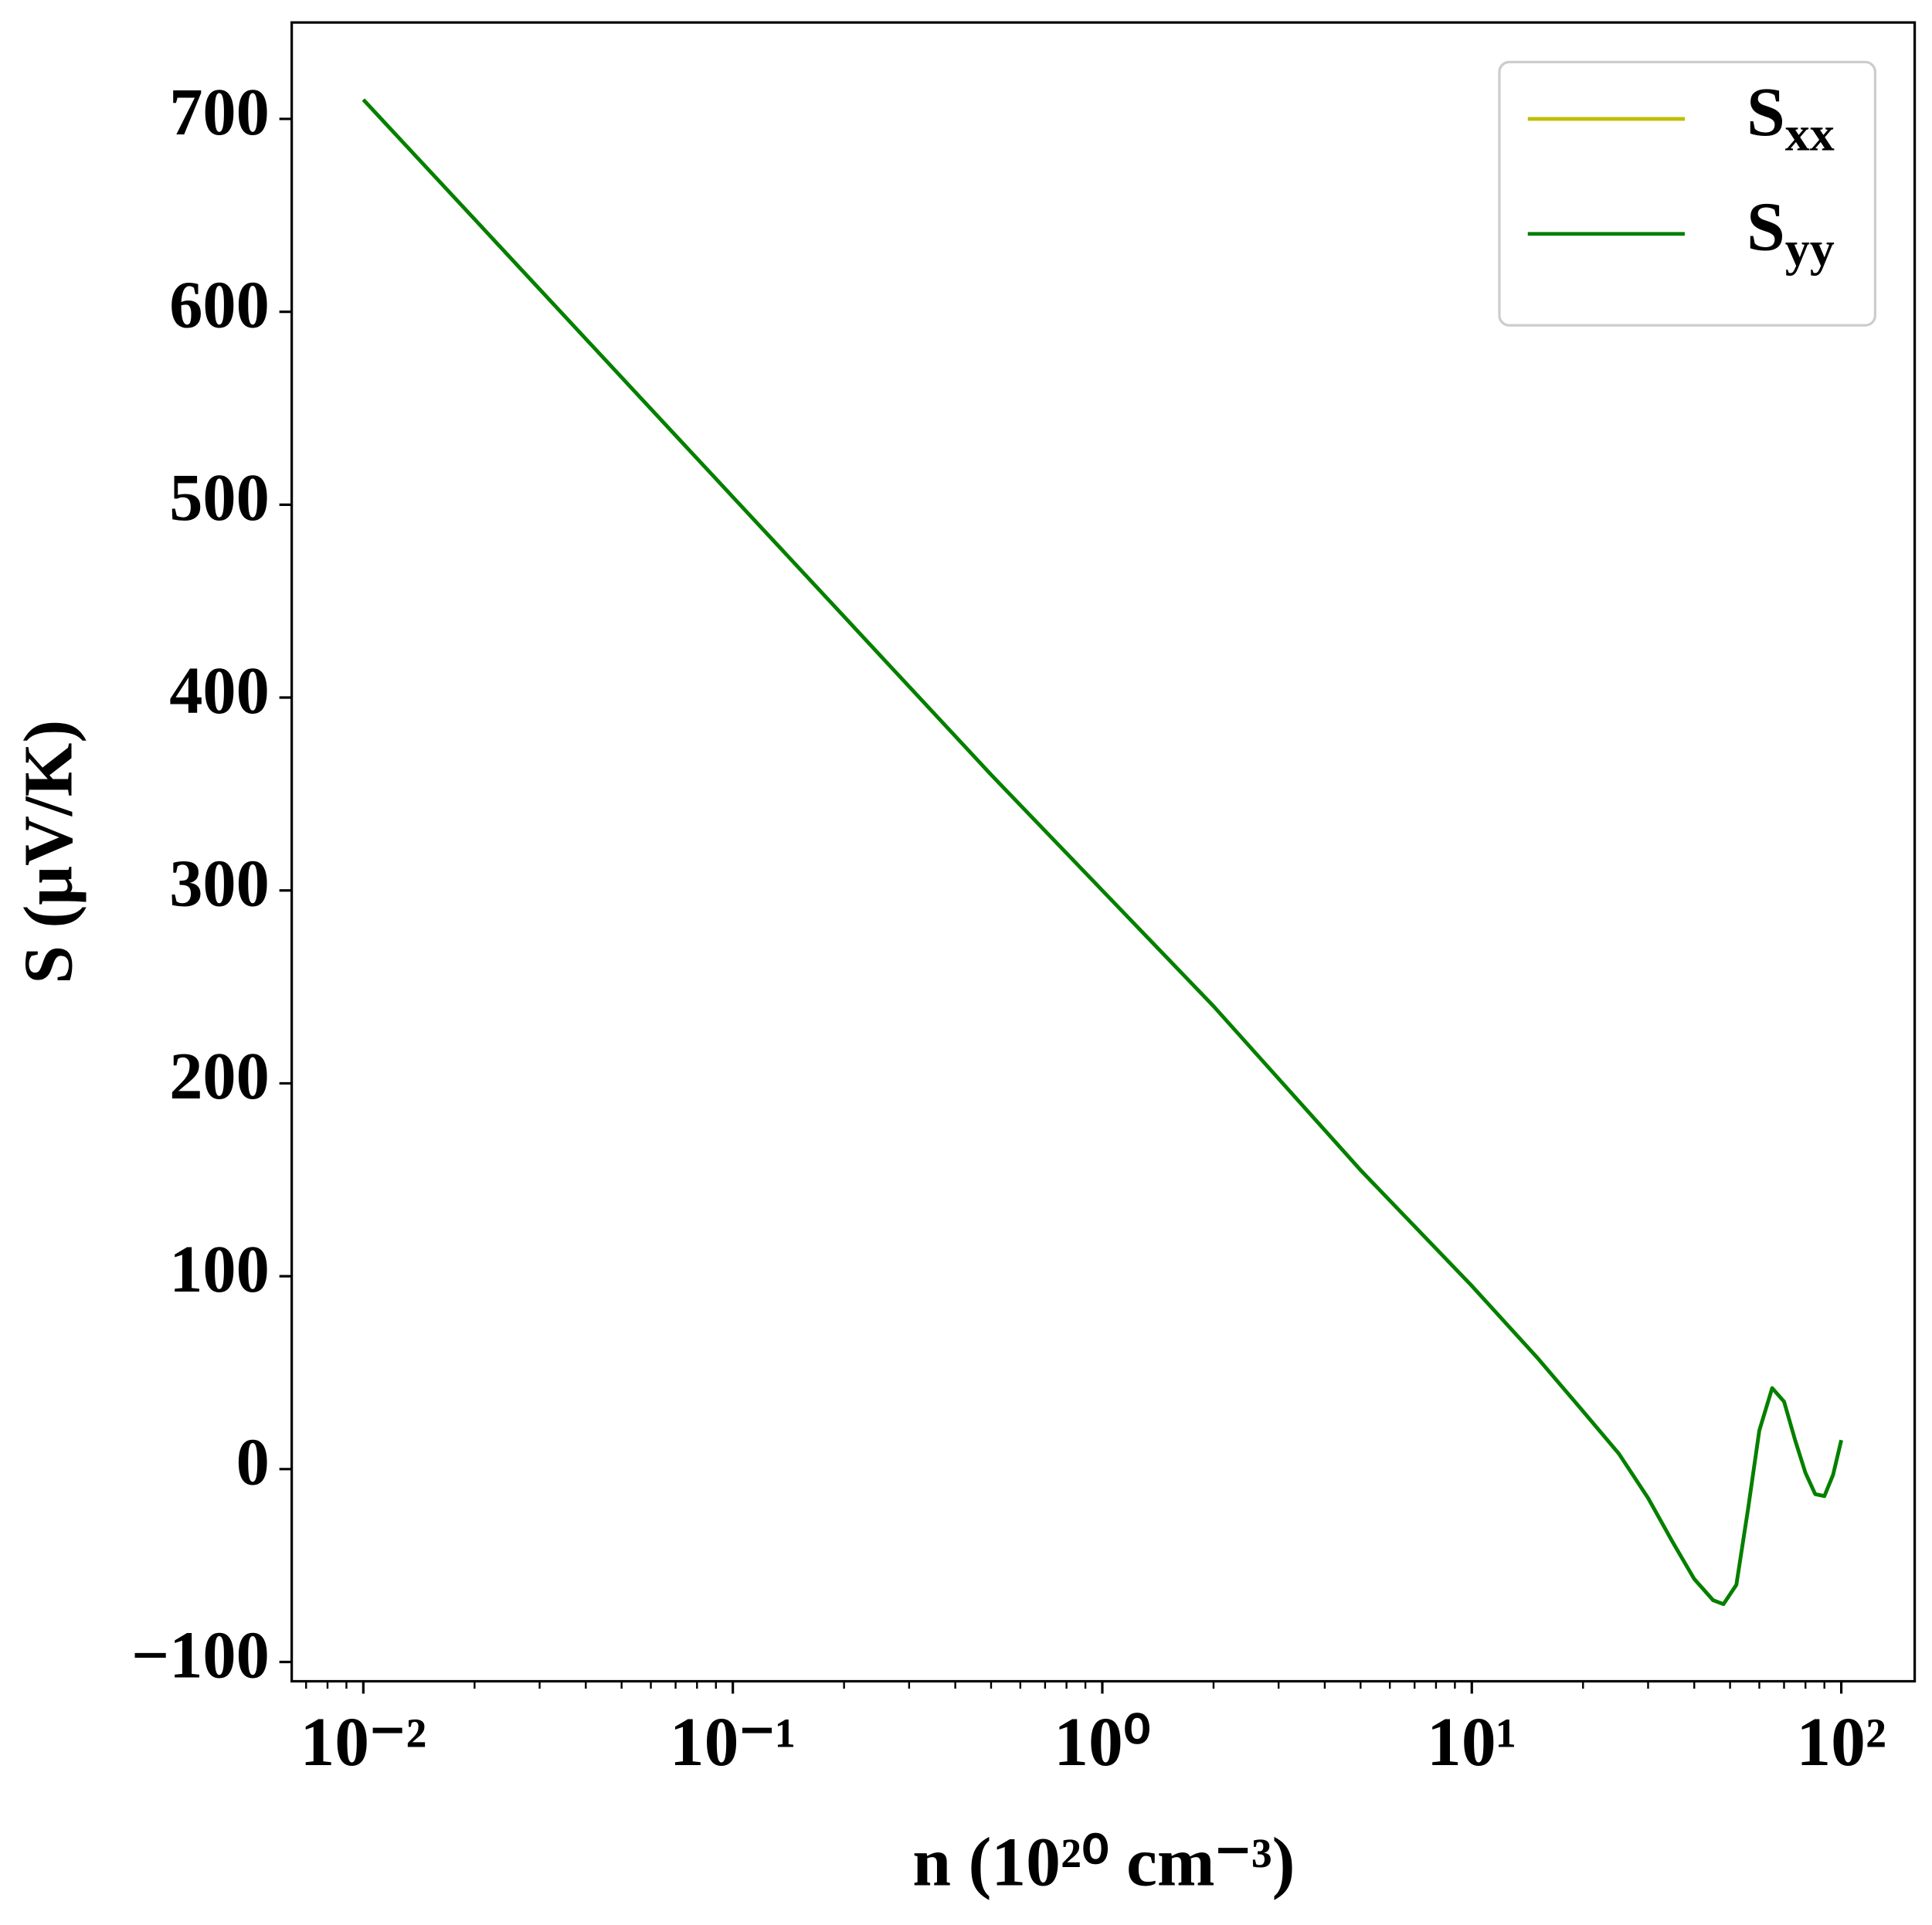 Image resolution: width=1932 pixels, height=1925 pixels. I want to click on y-tick-label: −100, so click(200, 1655).